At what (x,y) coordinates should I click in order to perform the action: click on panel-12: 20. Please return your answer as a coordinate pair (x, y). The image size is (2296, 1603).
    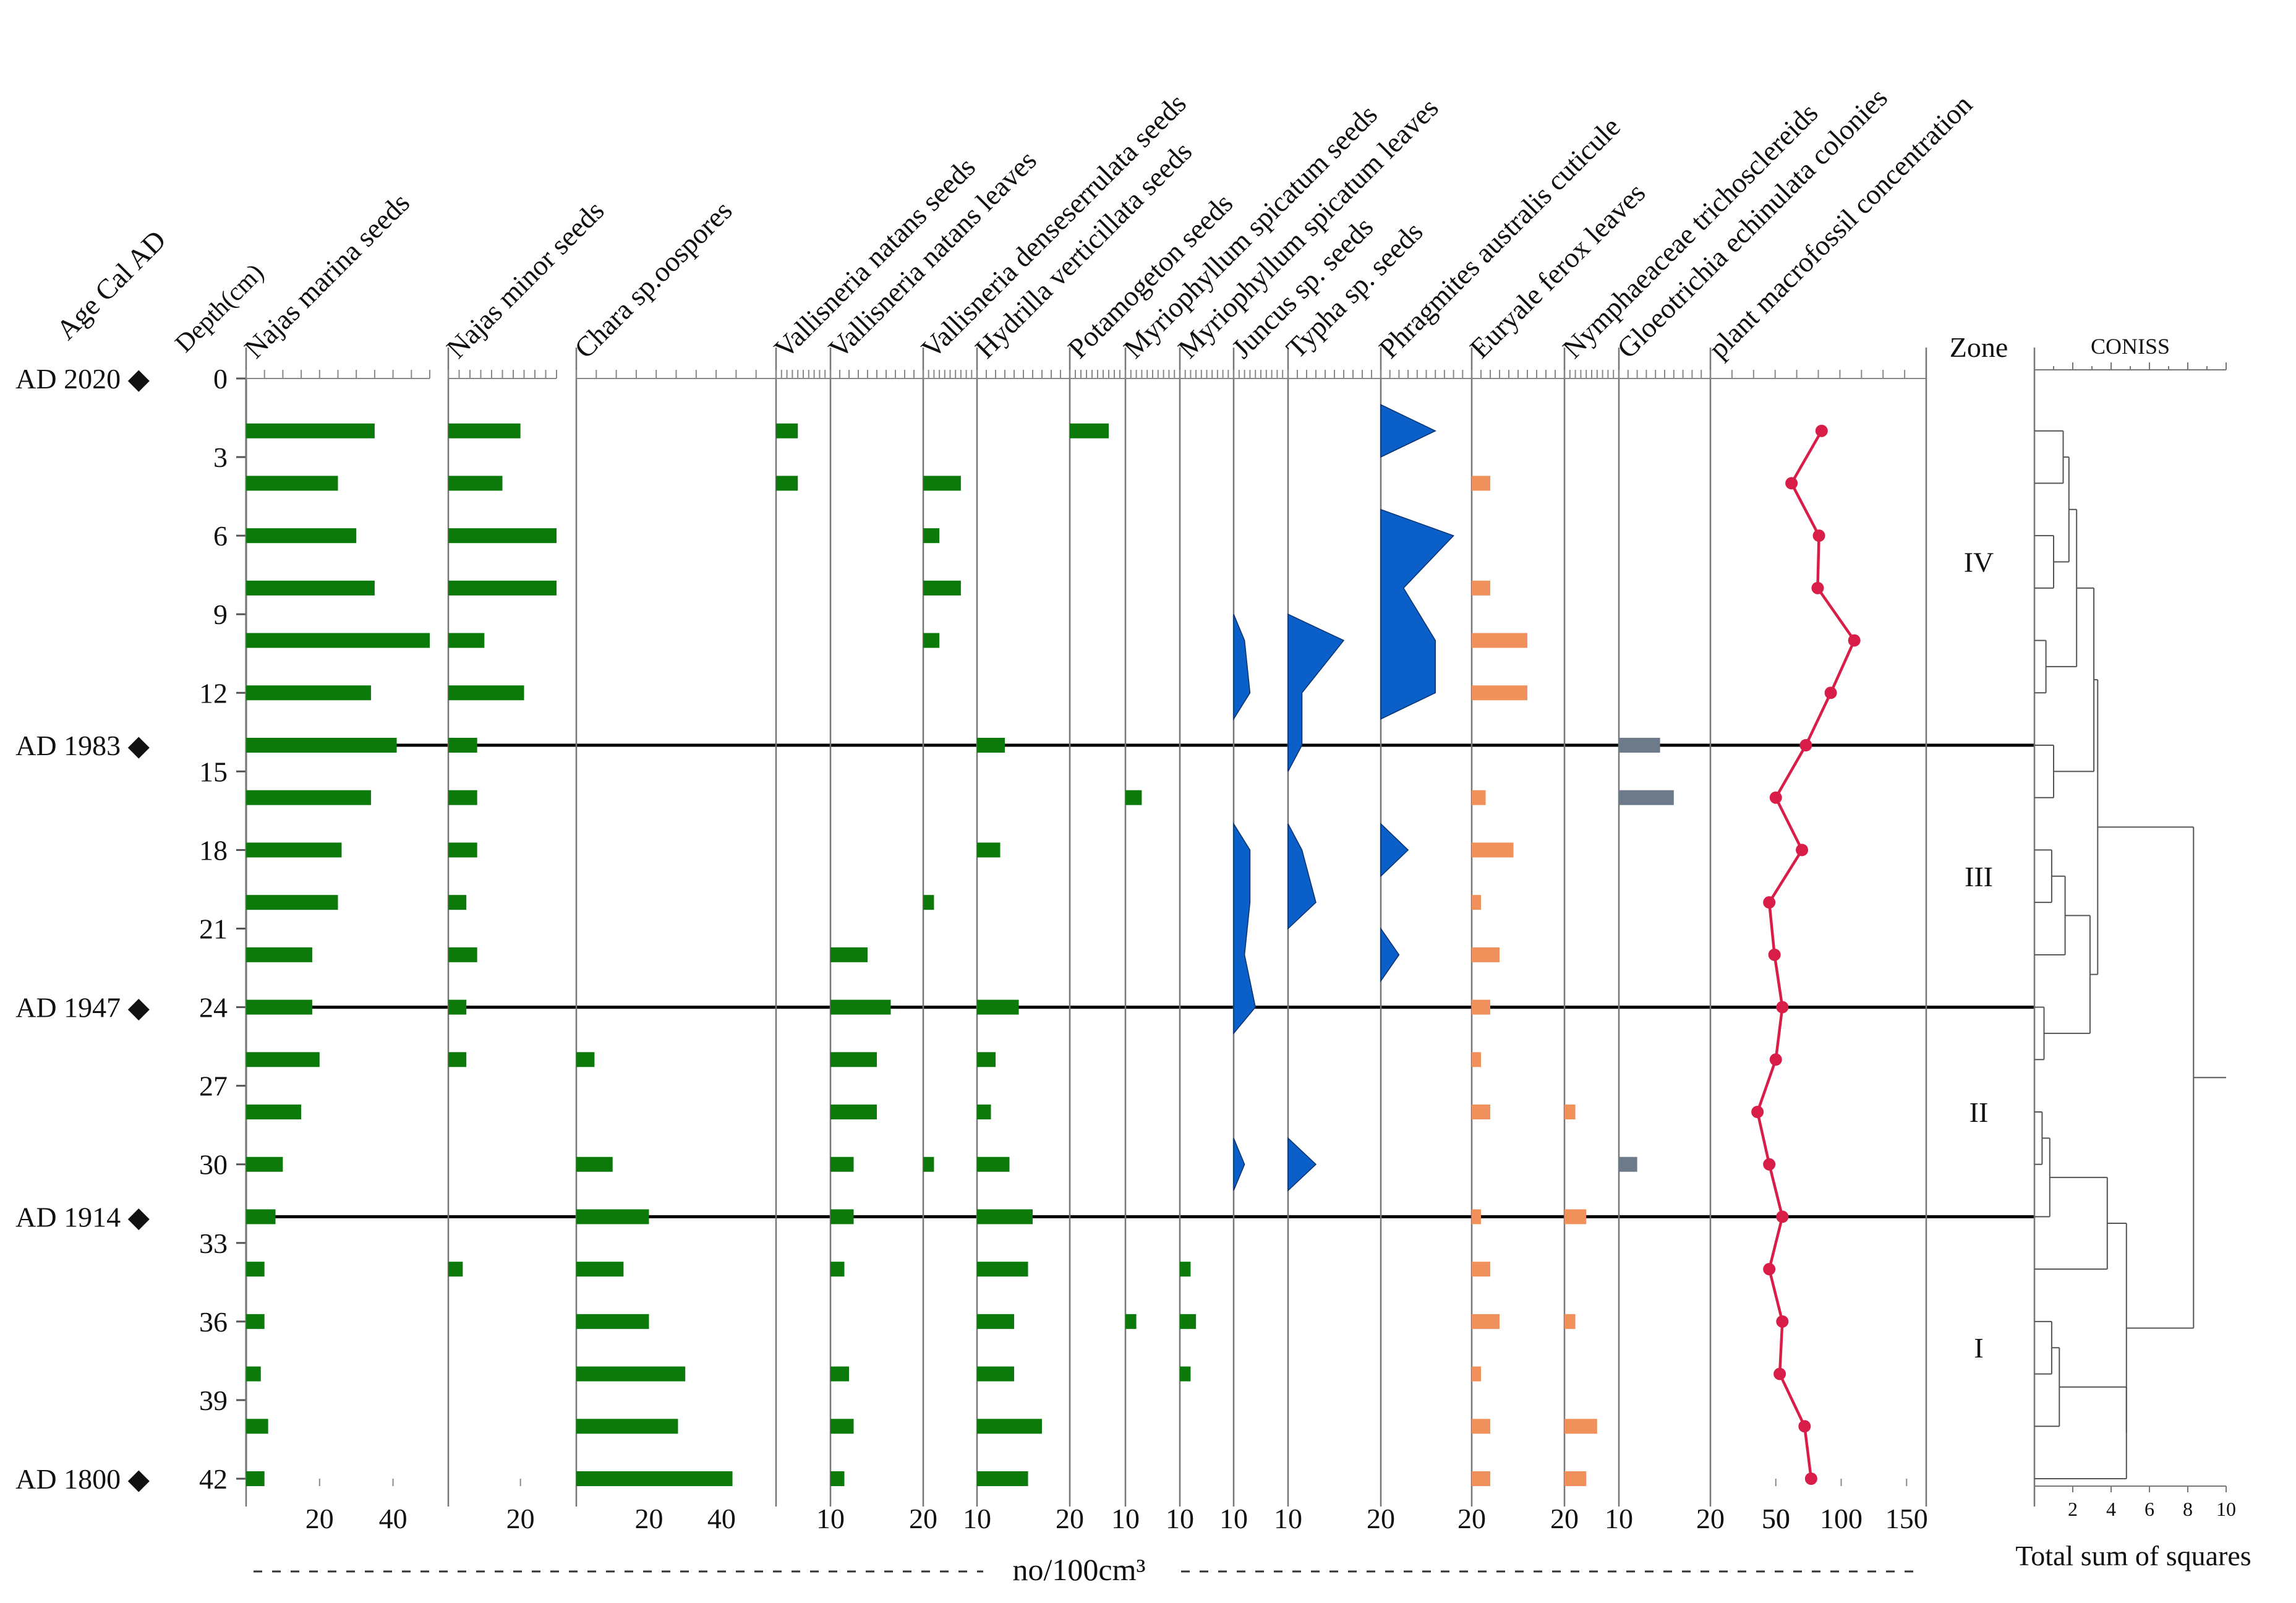
    Looking at the image, I should click on (1341, 941).